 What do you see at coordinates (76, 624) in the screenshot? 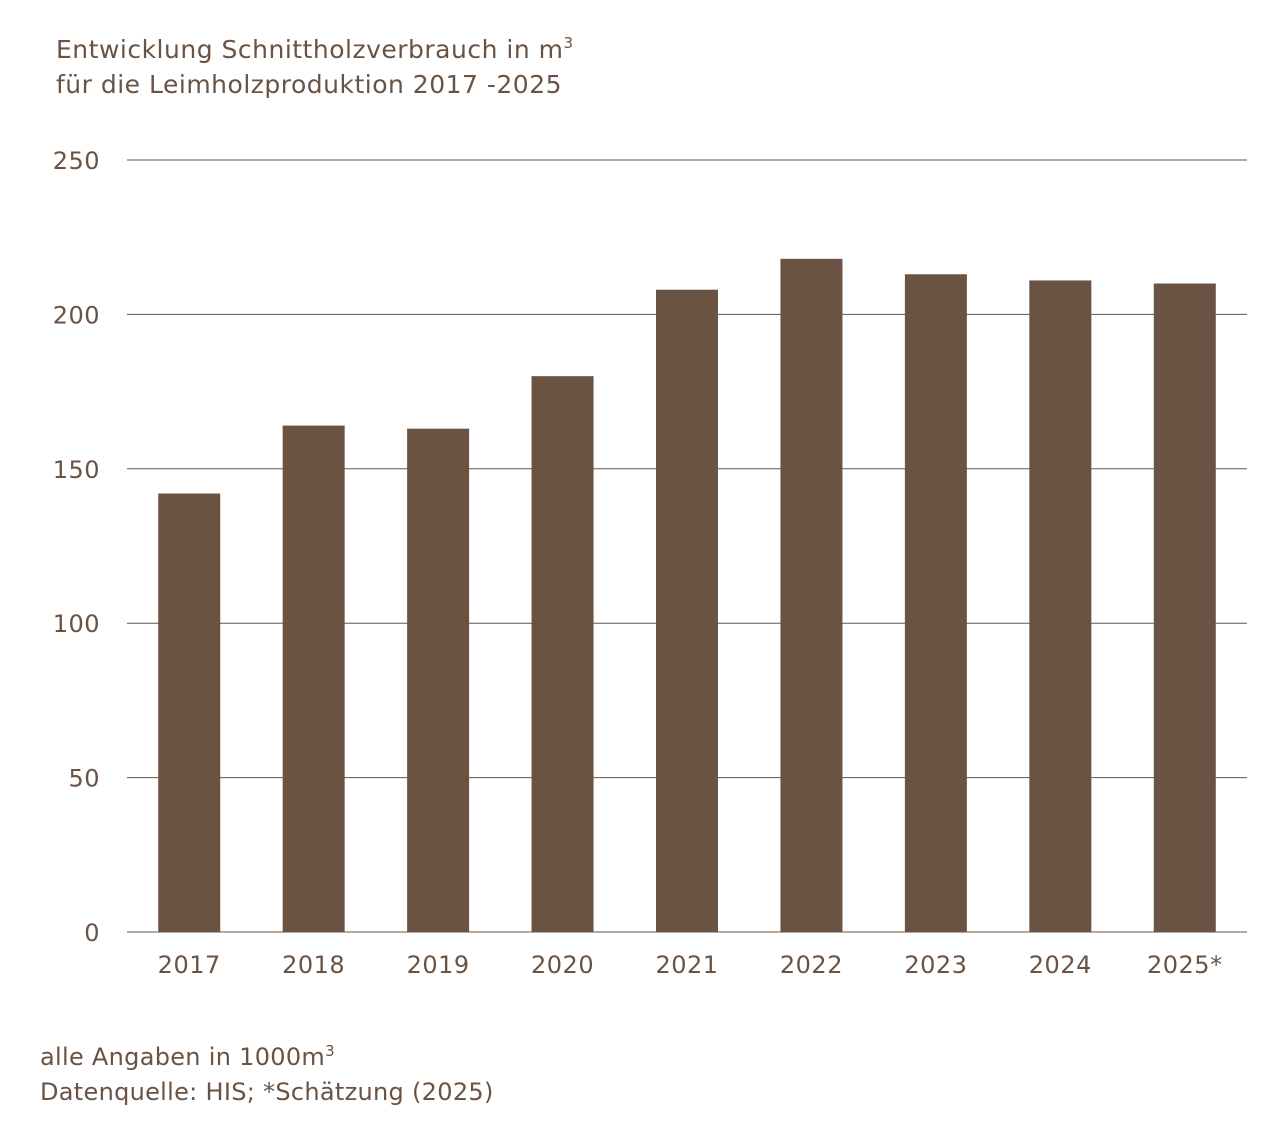
I see `y-tick-label: 100` at bounding box center [76, 624].